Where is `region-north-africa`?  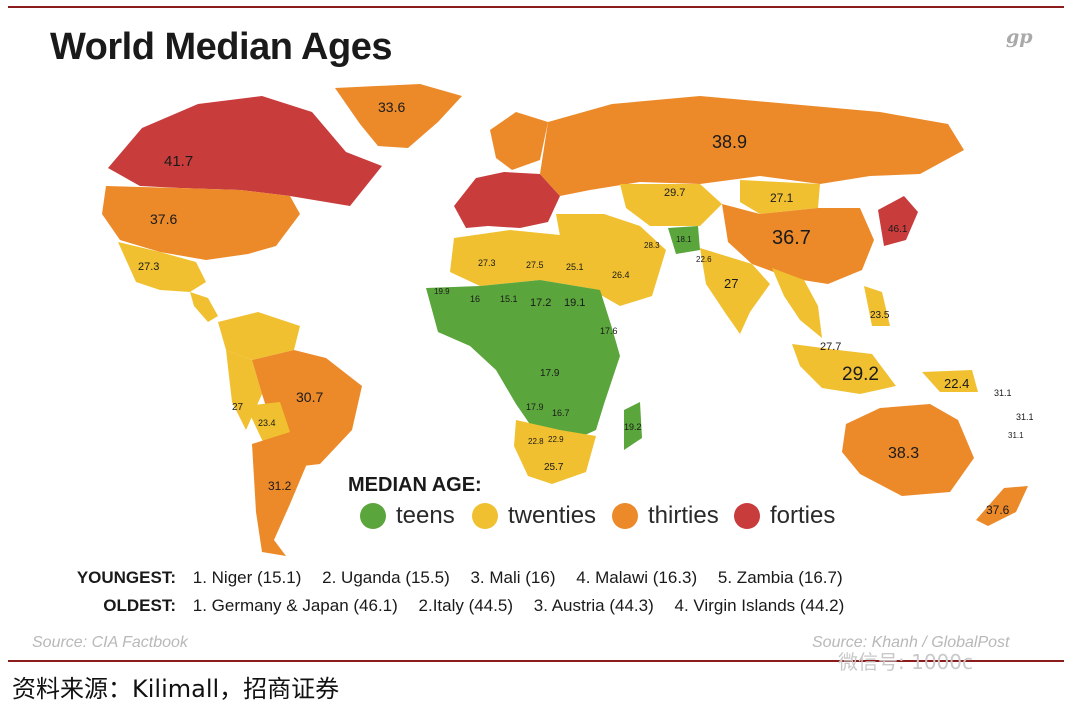 region-north-africa is located at coordinates (540, 260).